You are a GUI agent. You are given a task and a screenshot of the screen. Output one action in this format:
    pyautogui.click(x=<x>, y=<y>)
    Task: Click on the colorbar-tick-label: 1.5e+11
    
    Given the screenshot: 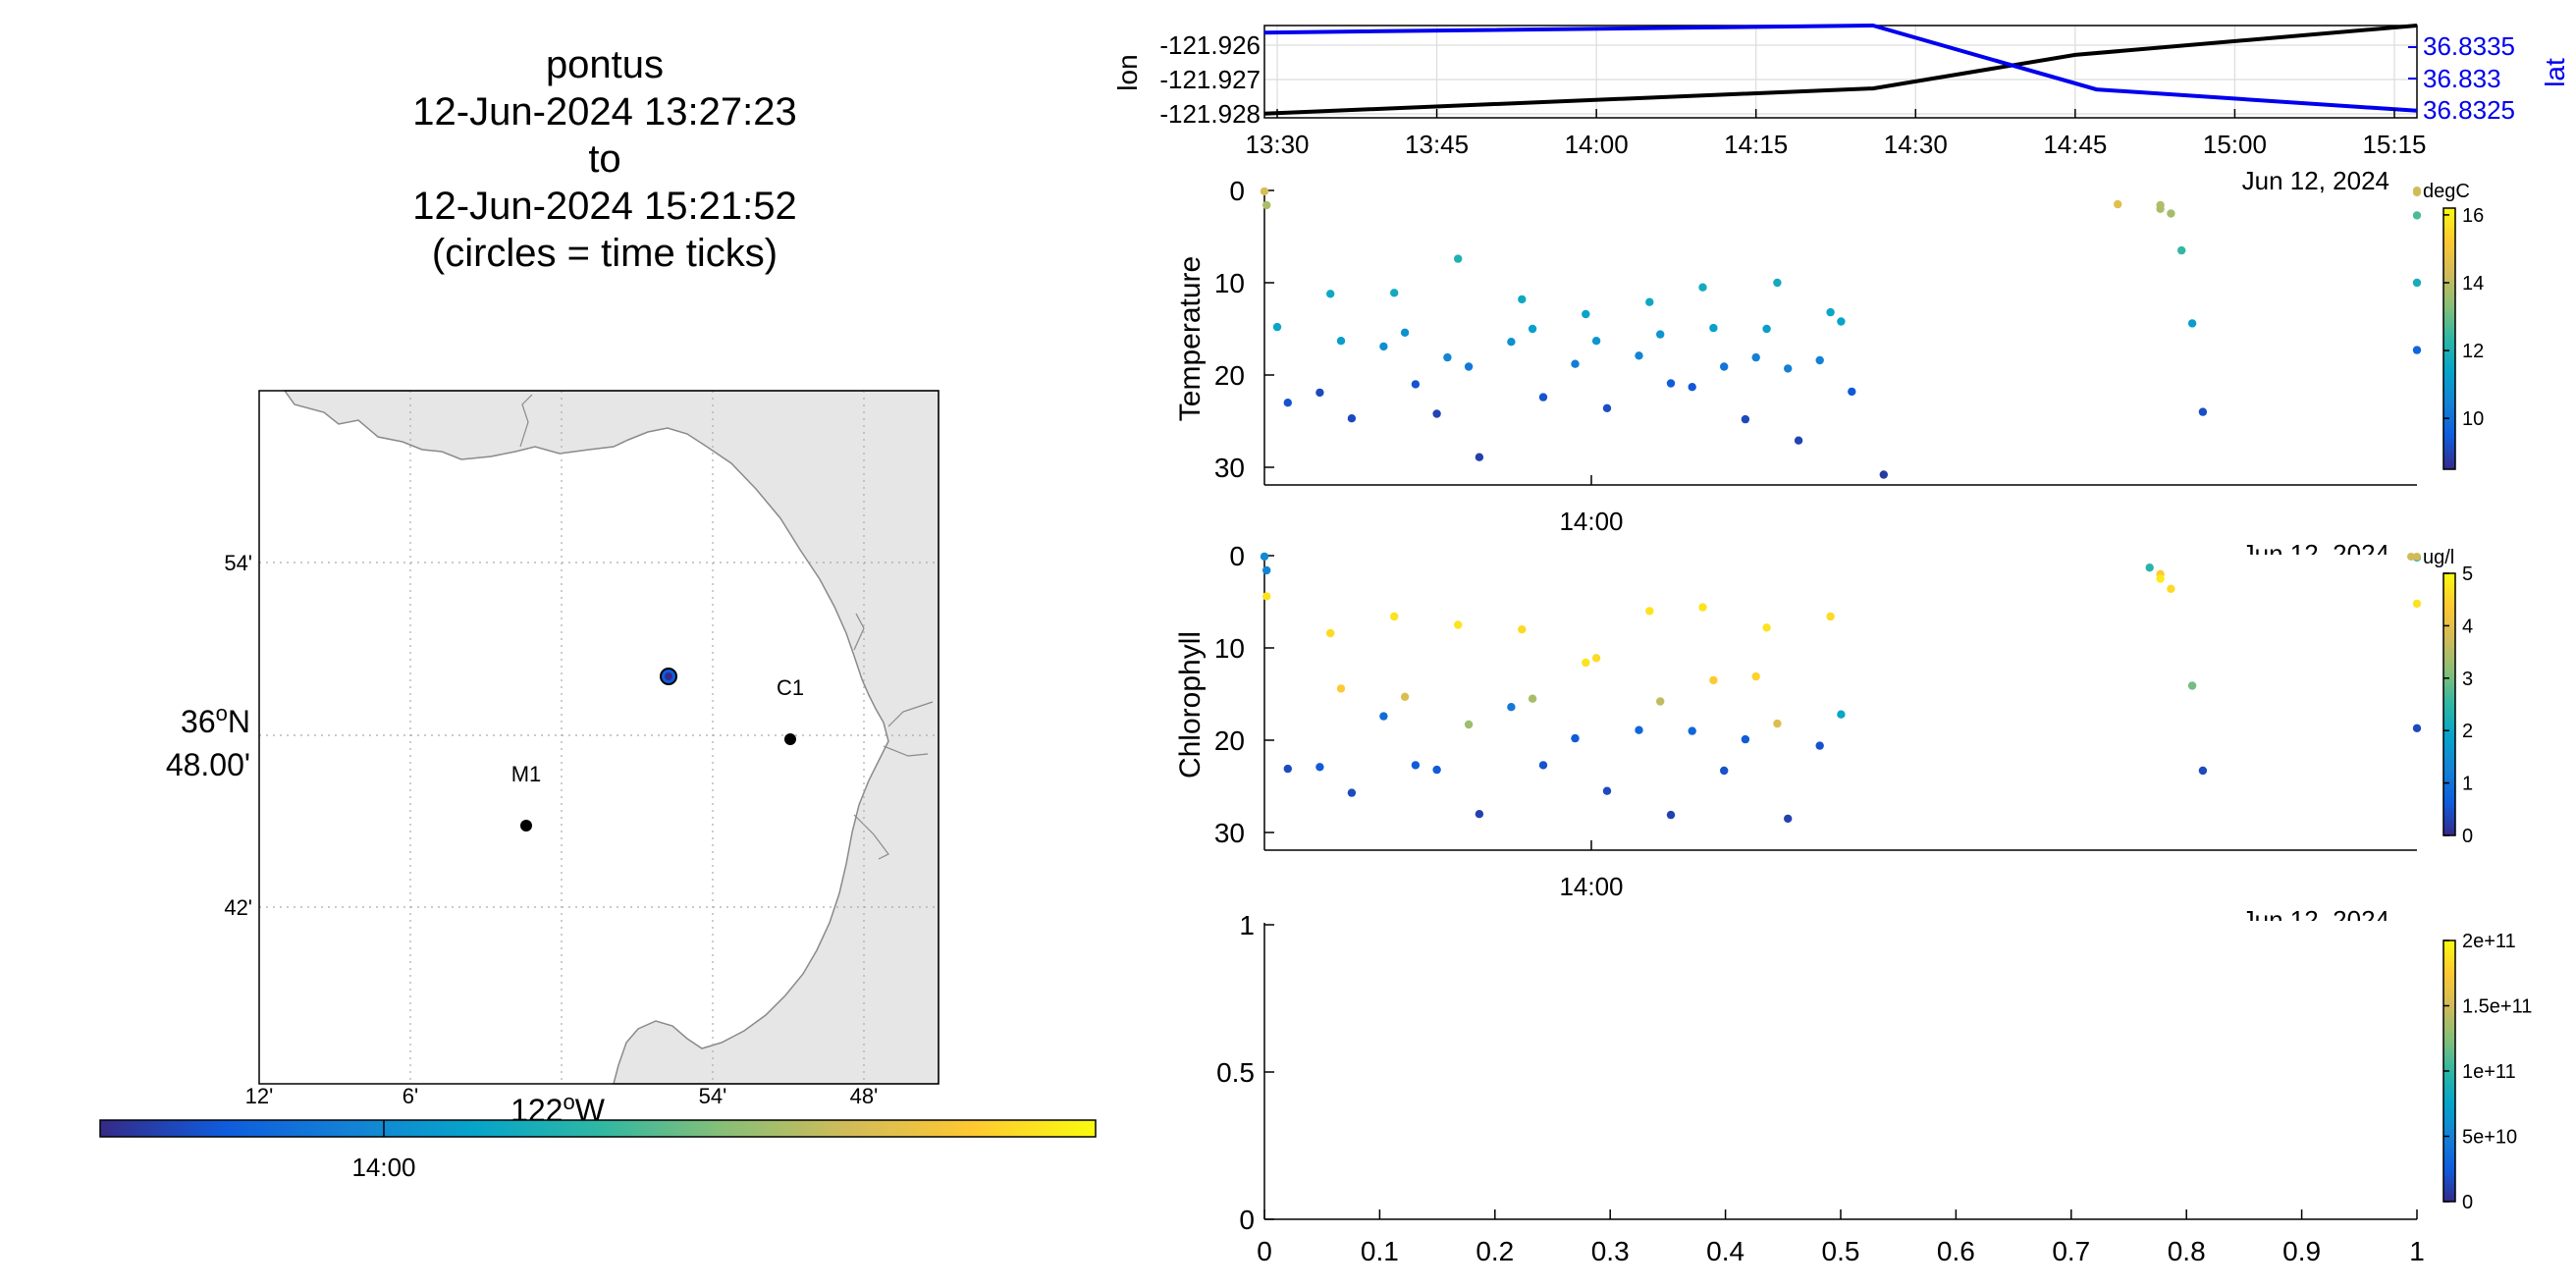 What is the action you would take?
    pyautogui.click(x=2497, y=1007)
    